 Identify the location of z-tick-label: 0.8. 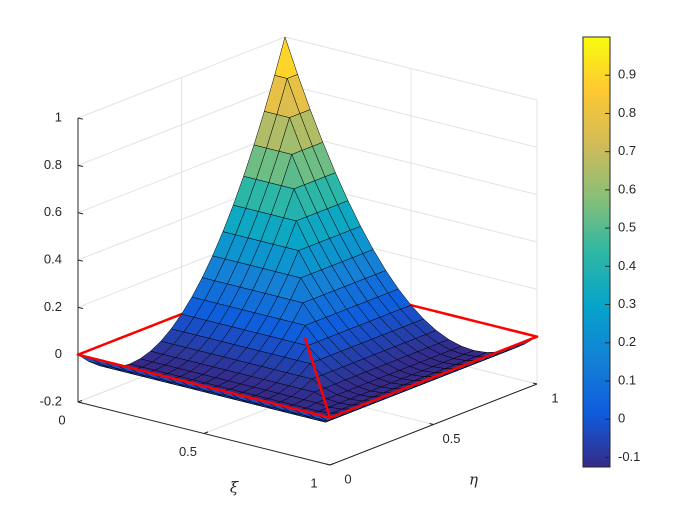
(53, 164).